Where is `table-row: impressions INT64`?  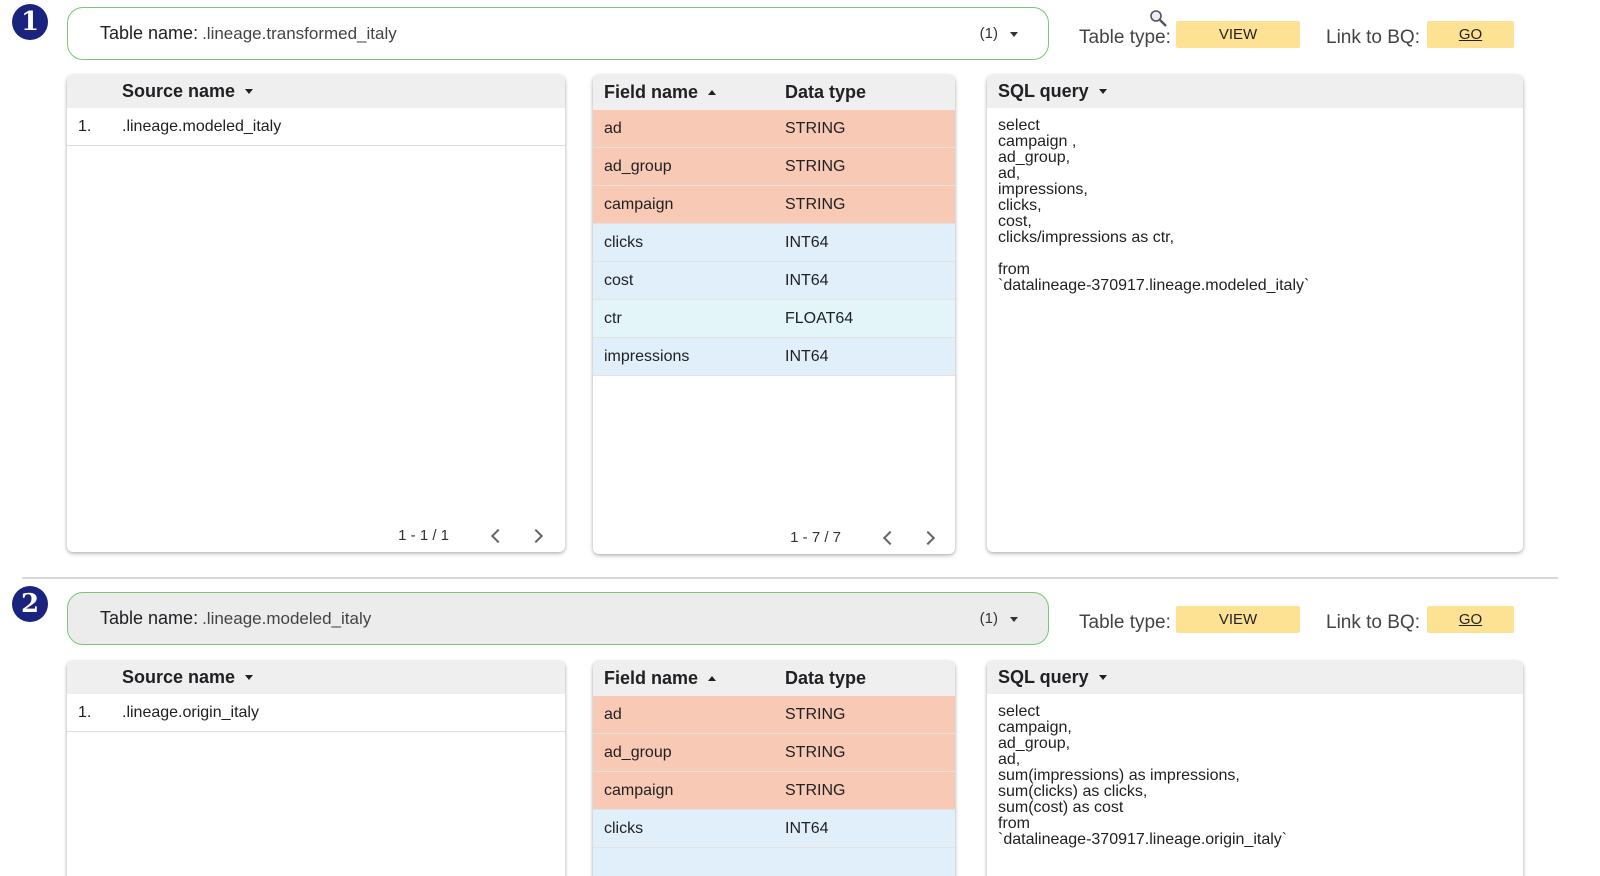 table-row: impressions INT64 is located at coordinates (774, 357).